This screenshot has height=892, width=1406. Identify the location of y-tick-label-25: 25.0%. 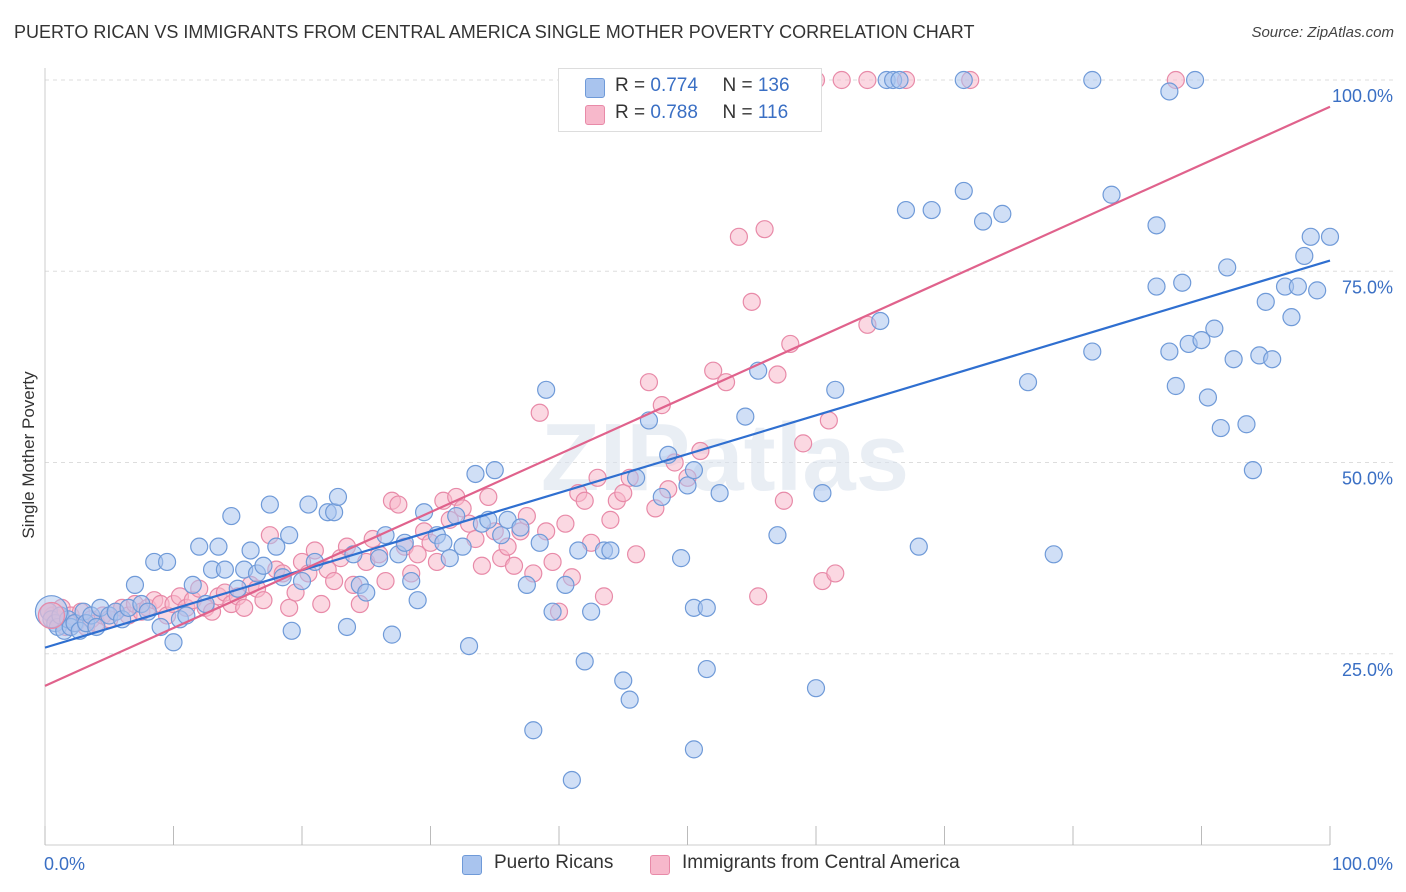
(1367, 670).